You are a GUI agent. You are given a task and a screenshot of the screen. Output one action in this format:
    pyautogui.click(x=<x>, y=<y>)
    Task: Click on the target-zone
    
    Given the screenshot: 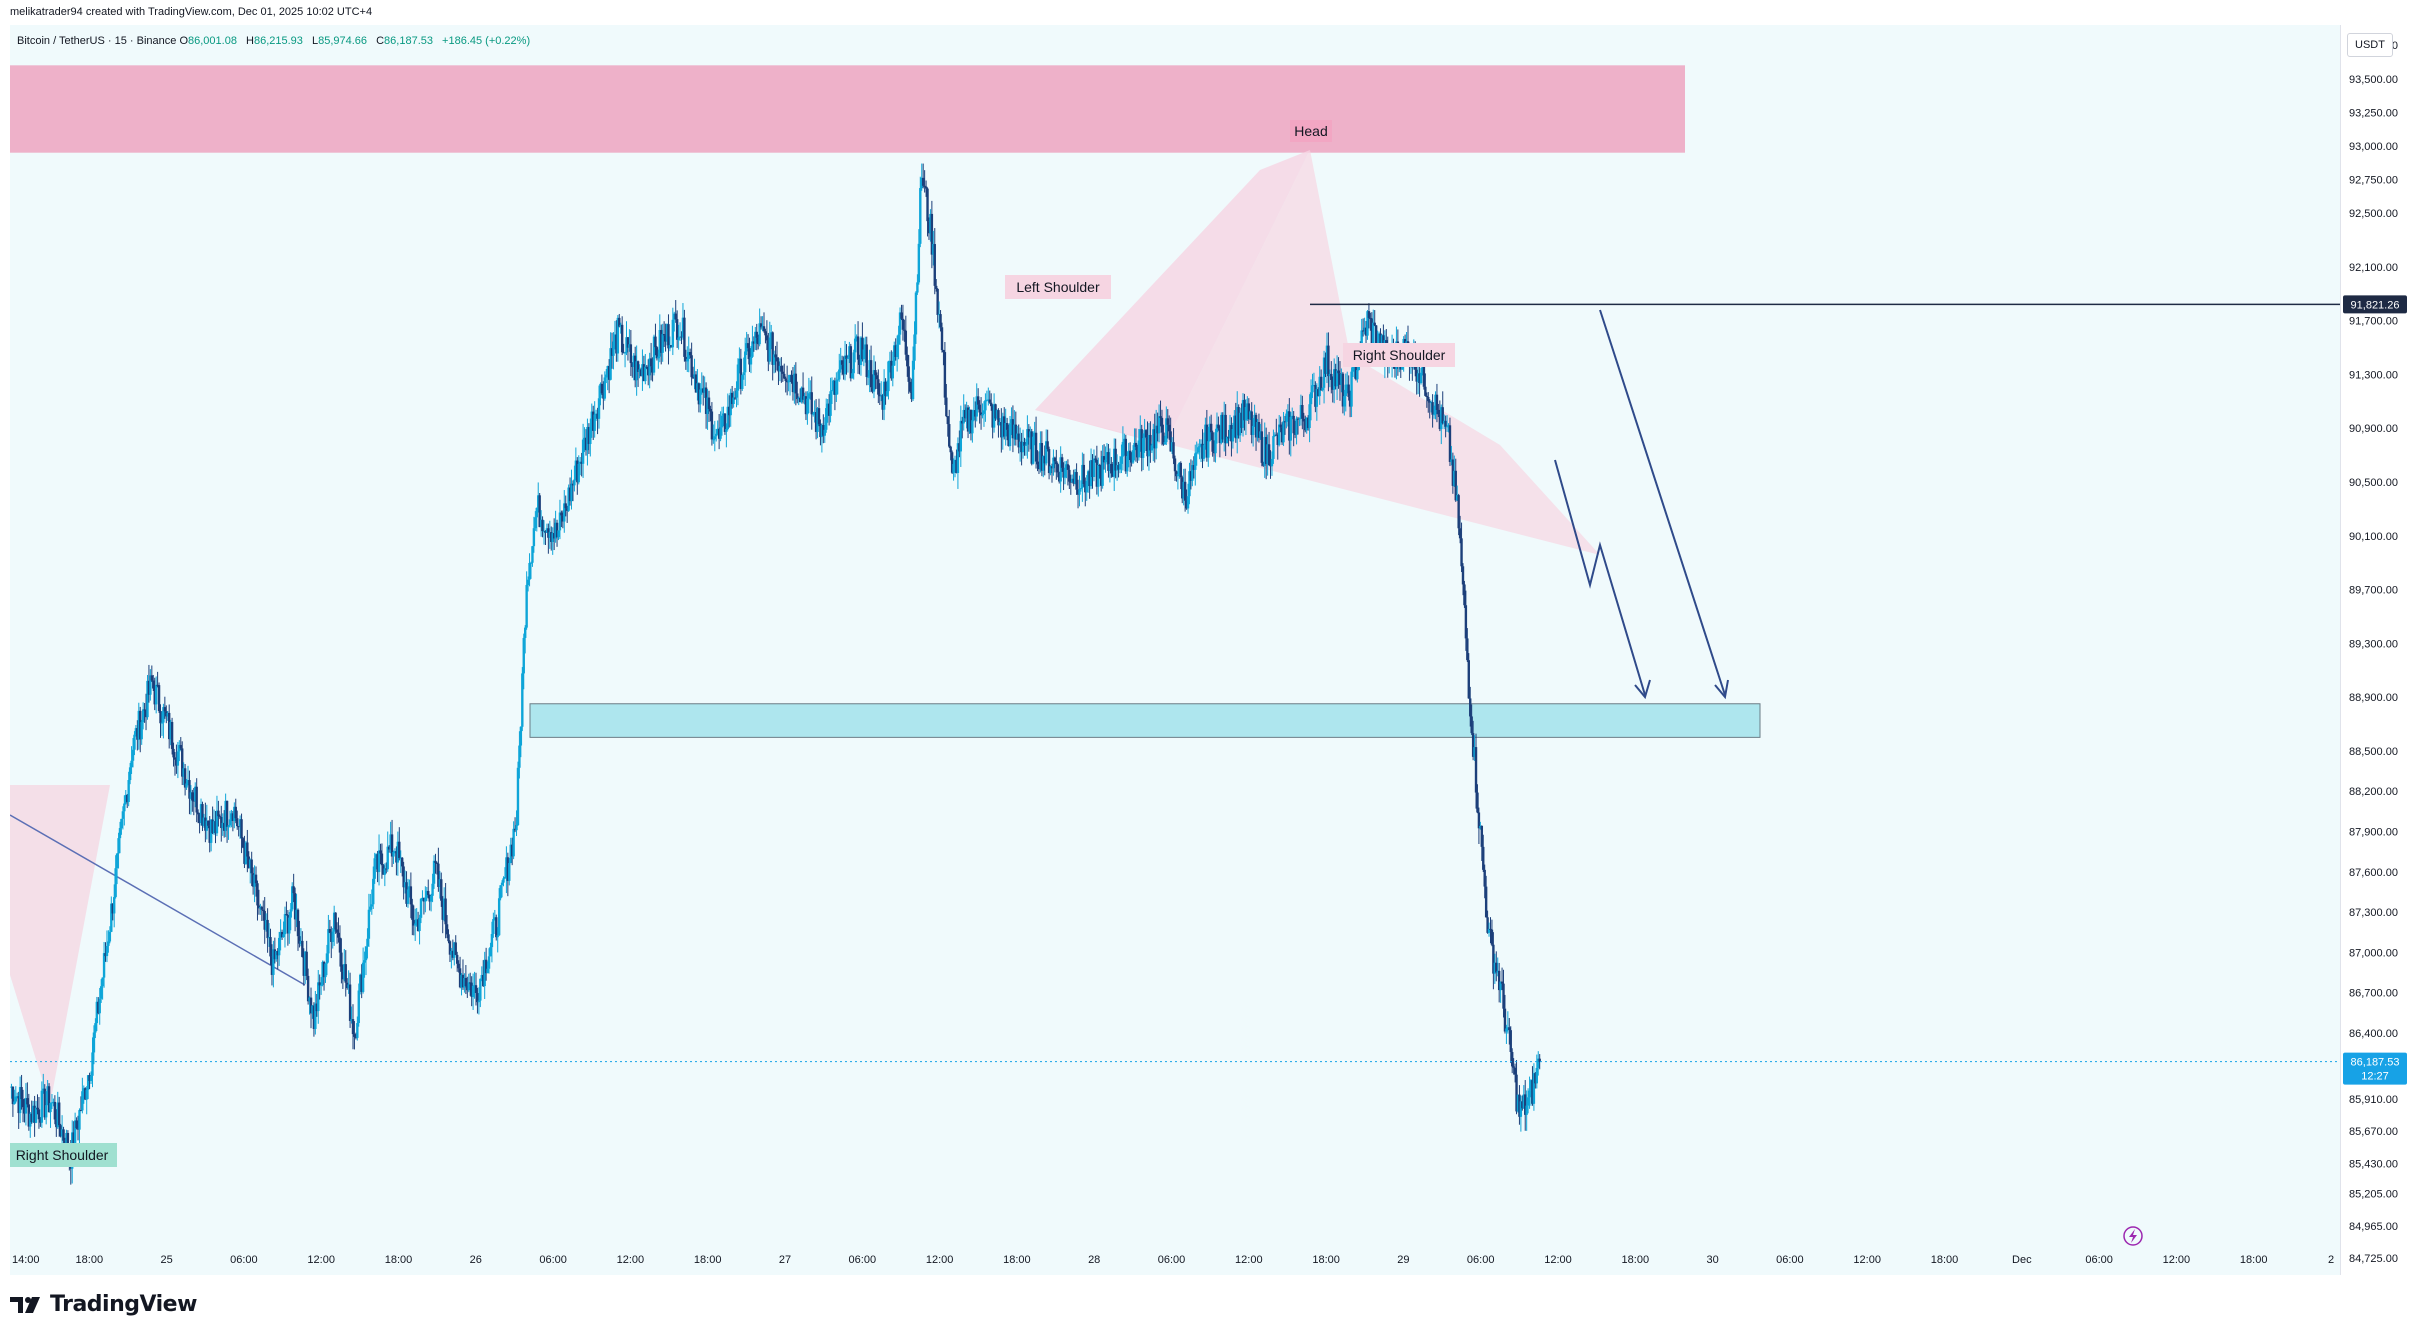 What is the action you would take?
    pyautogui.click(x=1145, y=720)
    